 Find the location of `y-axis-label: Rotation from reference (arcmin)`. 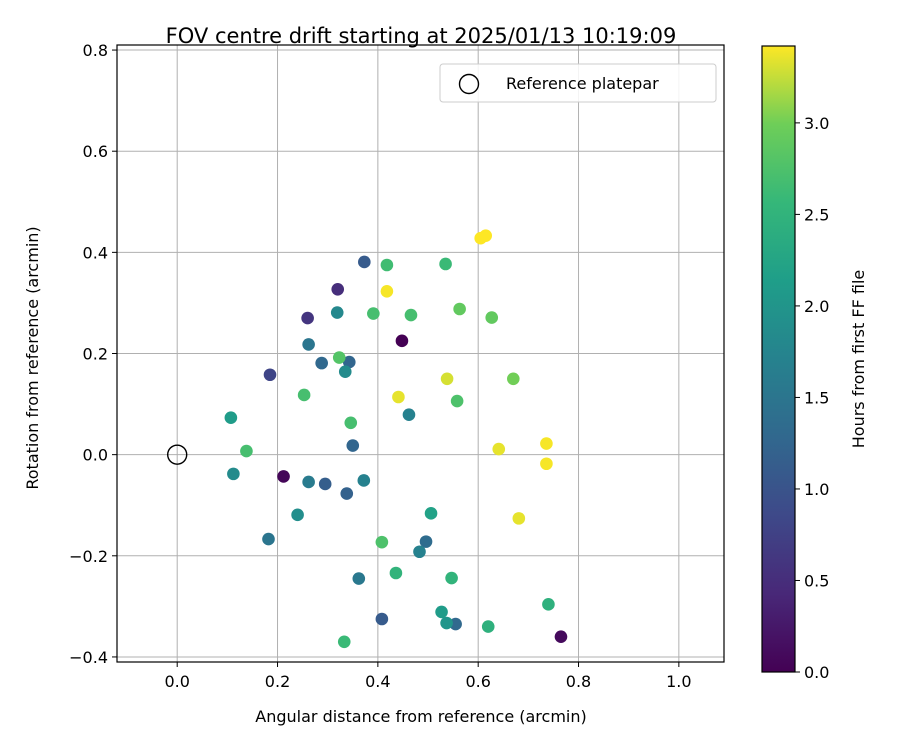

y-axis-label: Rotation from reference (arcmin) is located at coordinates (32, 357).